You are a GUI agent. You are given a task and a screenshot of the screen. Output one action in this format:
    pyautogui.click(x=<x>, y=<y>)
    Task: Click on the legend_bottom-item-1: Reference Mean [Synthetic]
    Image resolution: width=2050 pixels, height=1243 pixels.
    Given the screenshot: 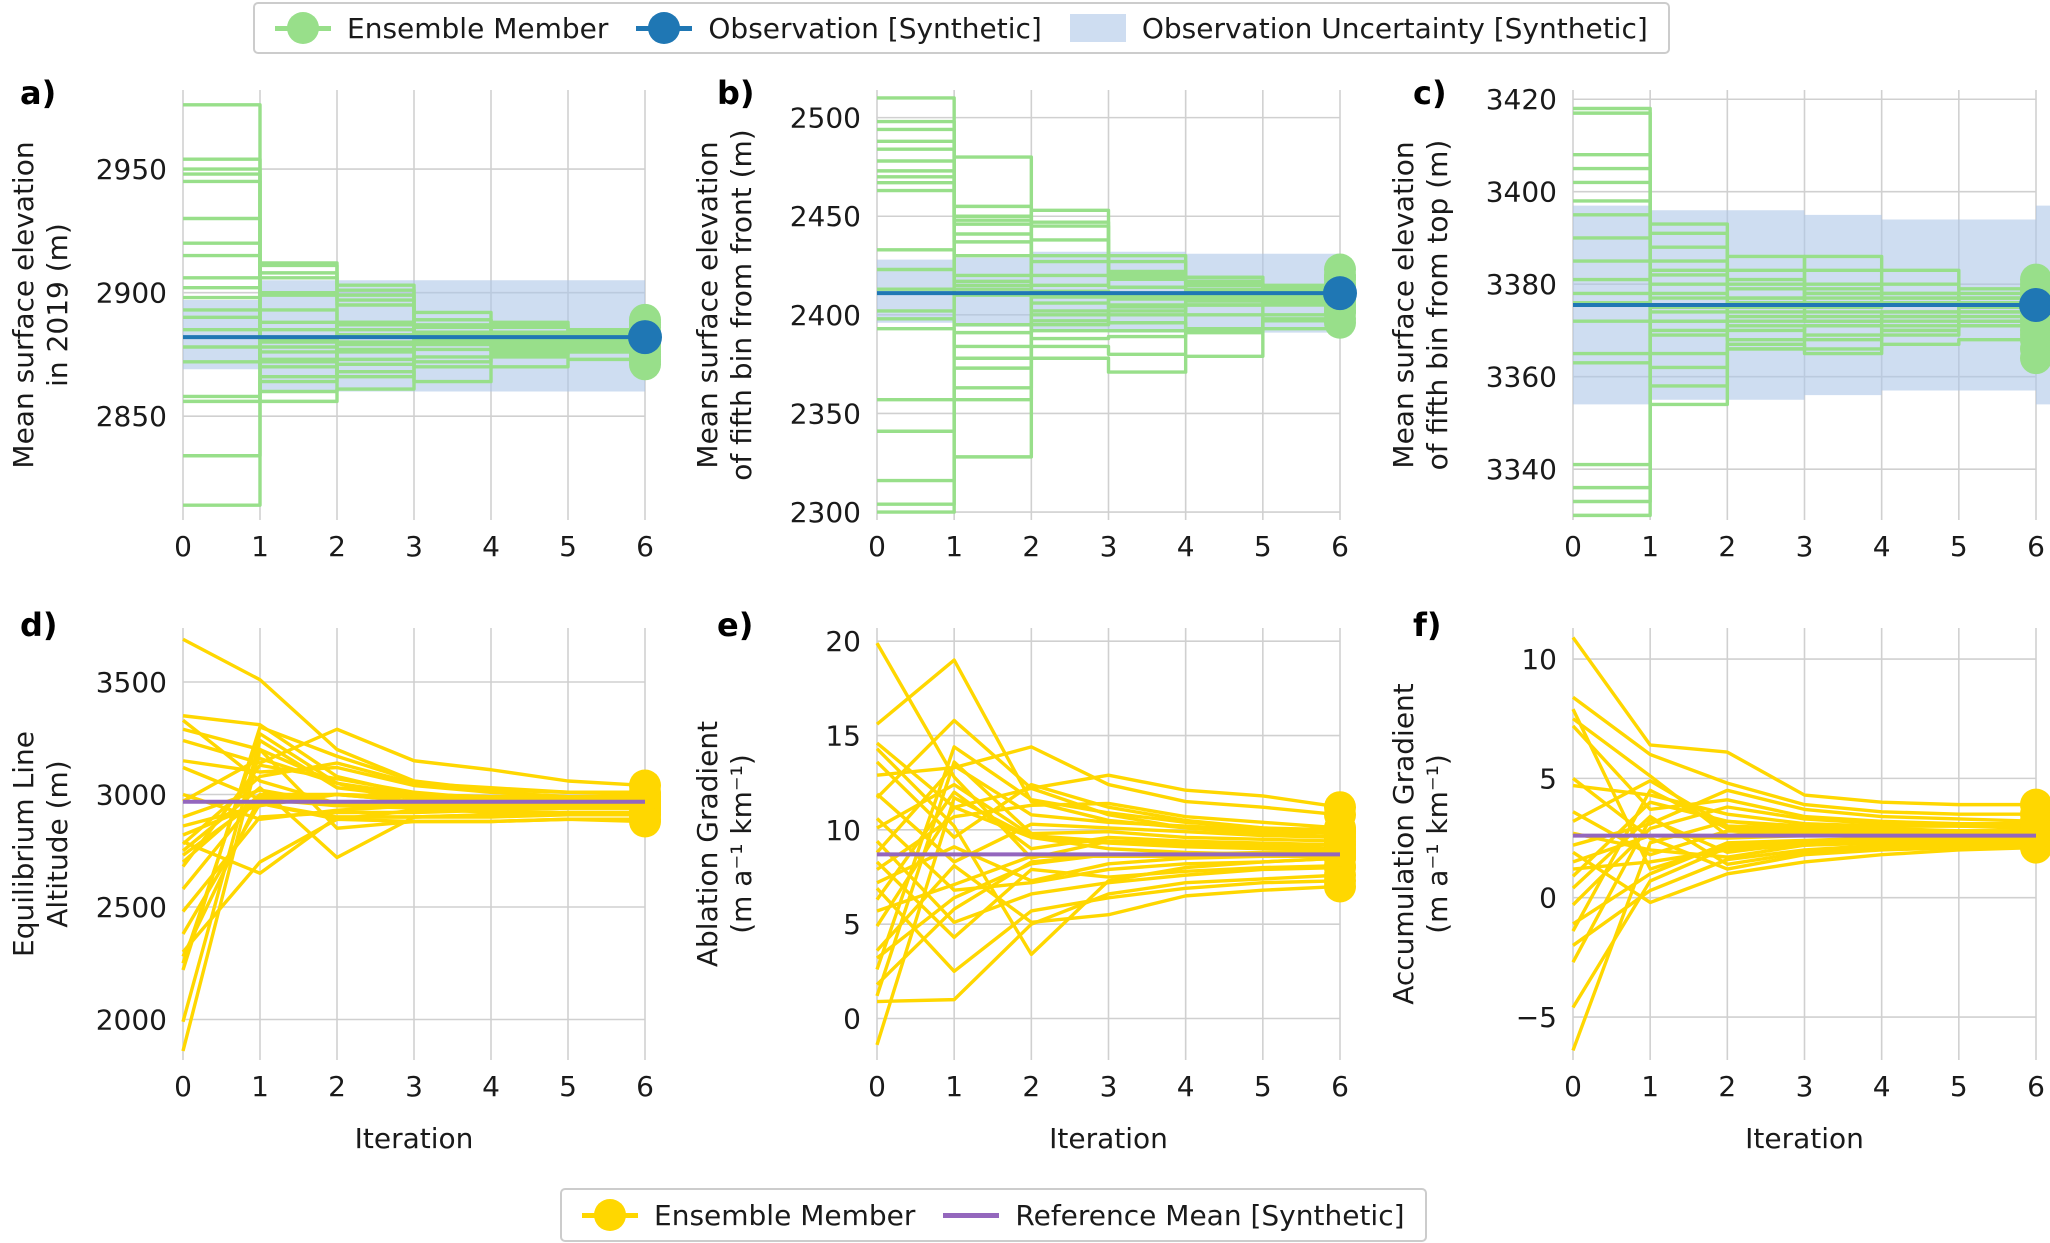 What is the action you would take?
    pyautogui.click(x=1174, y=1215)
    